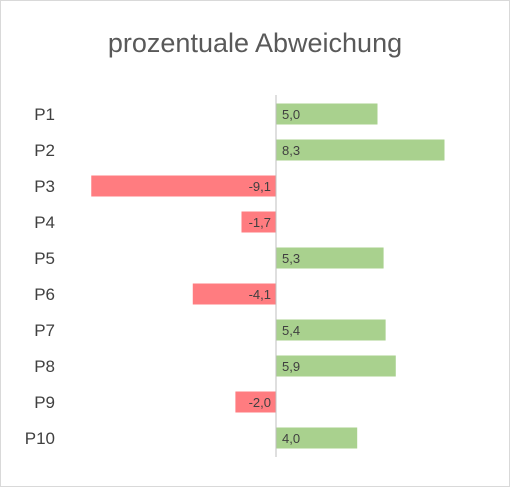 This screenshot has height=487, width=510. I want to click on category-label: P6, so click(44, 294).